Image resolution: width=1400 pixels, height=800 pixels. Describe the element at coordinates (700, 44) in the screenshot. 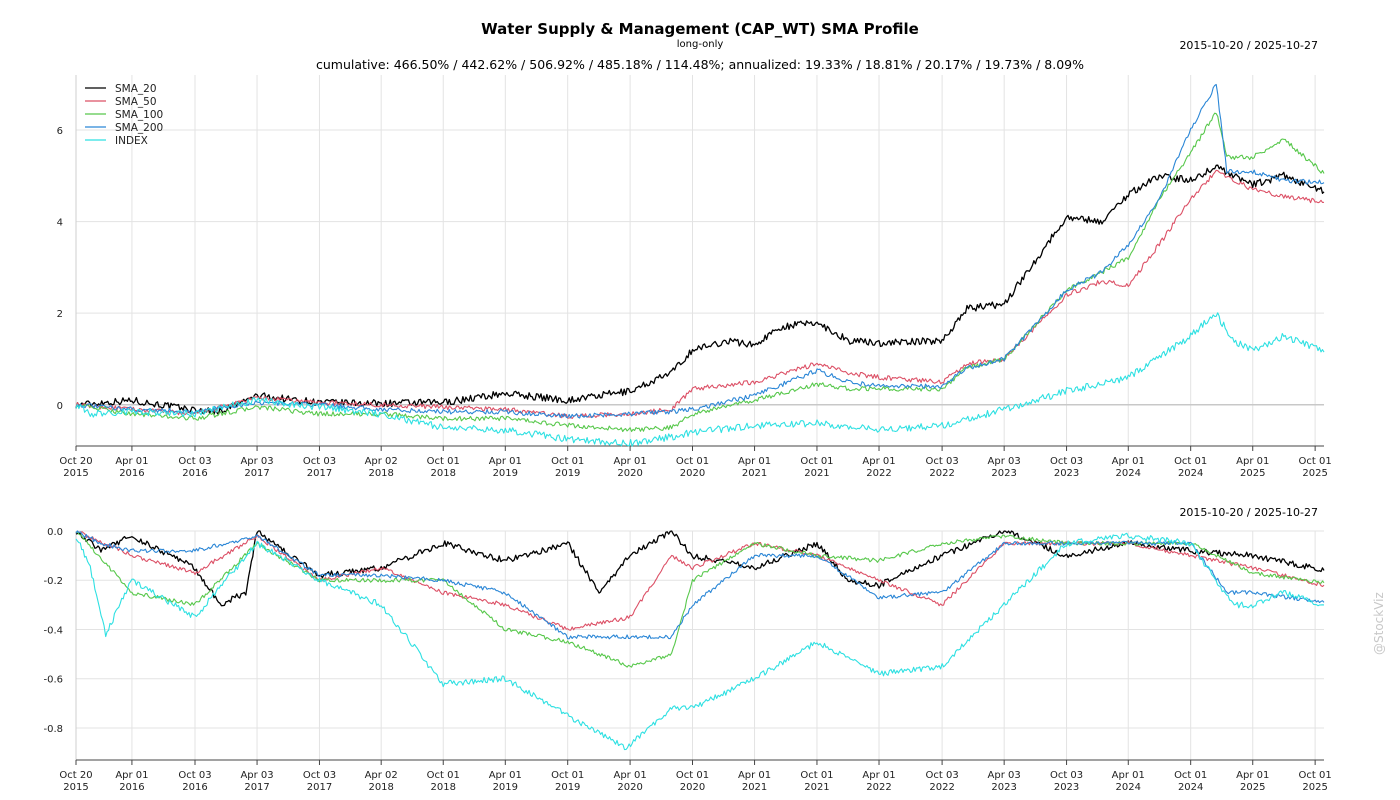

I see `chart-subtitle: long-only` at that location.